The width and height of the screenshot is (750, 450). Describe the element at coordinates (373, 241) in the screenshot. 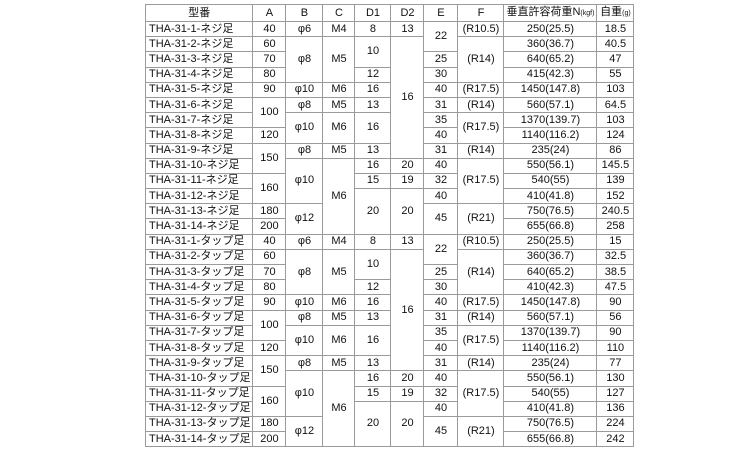

I see `cell-d1: 8` at that location.